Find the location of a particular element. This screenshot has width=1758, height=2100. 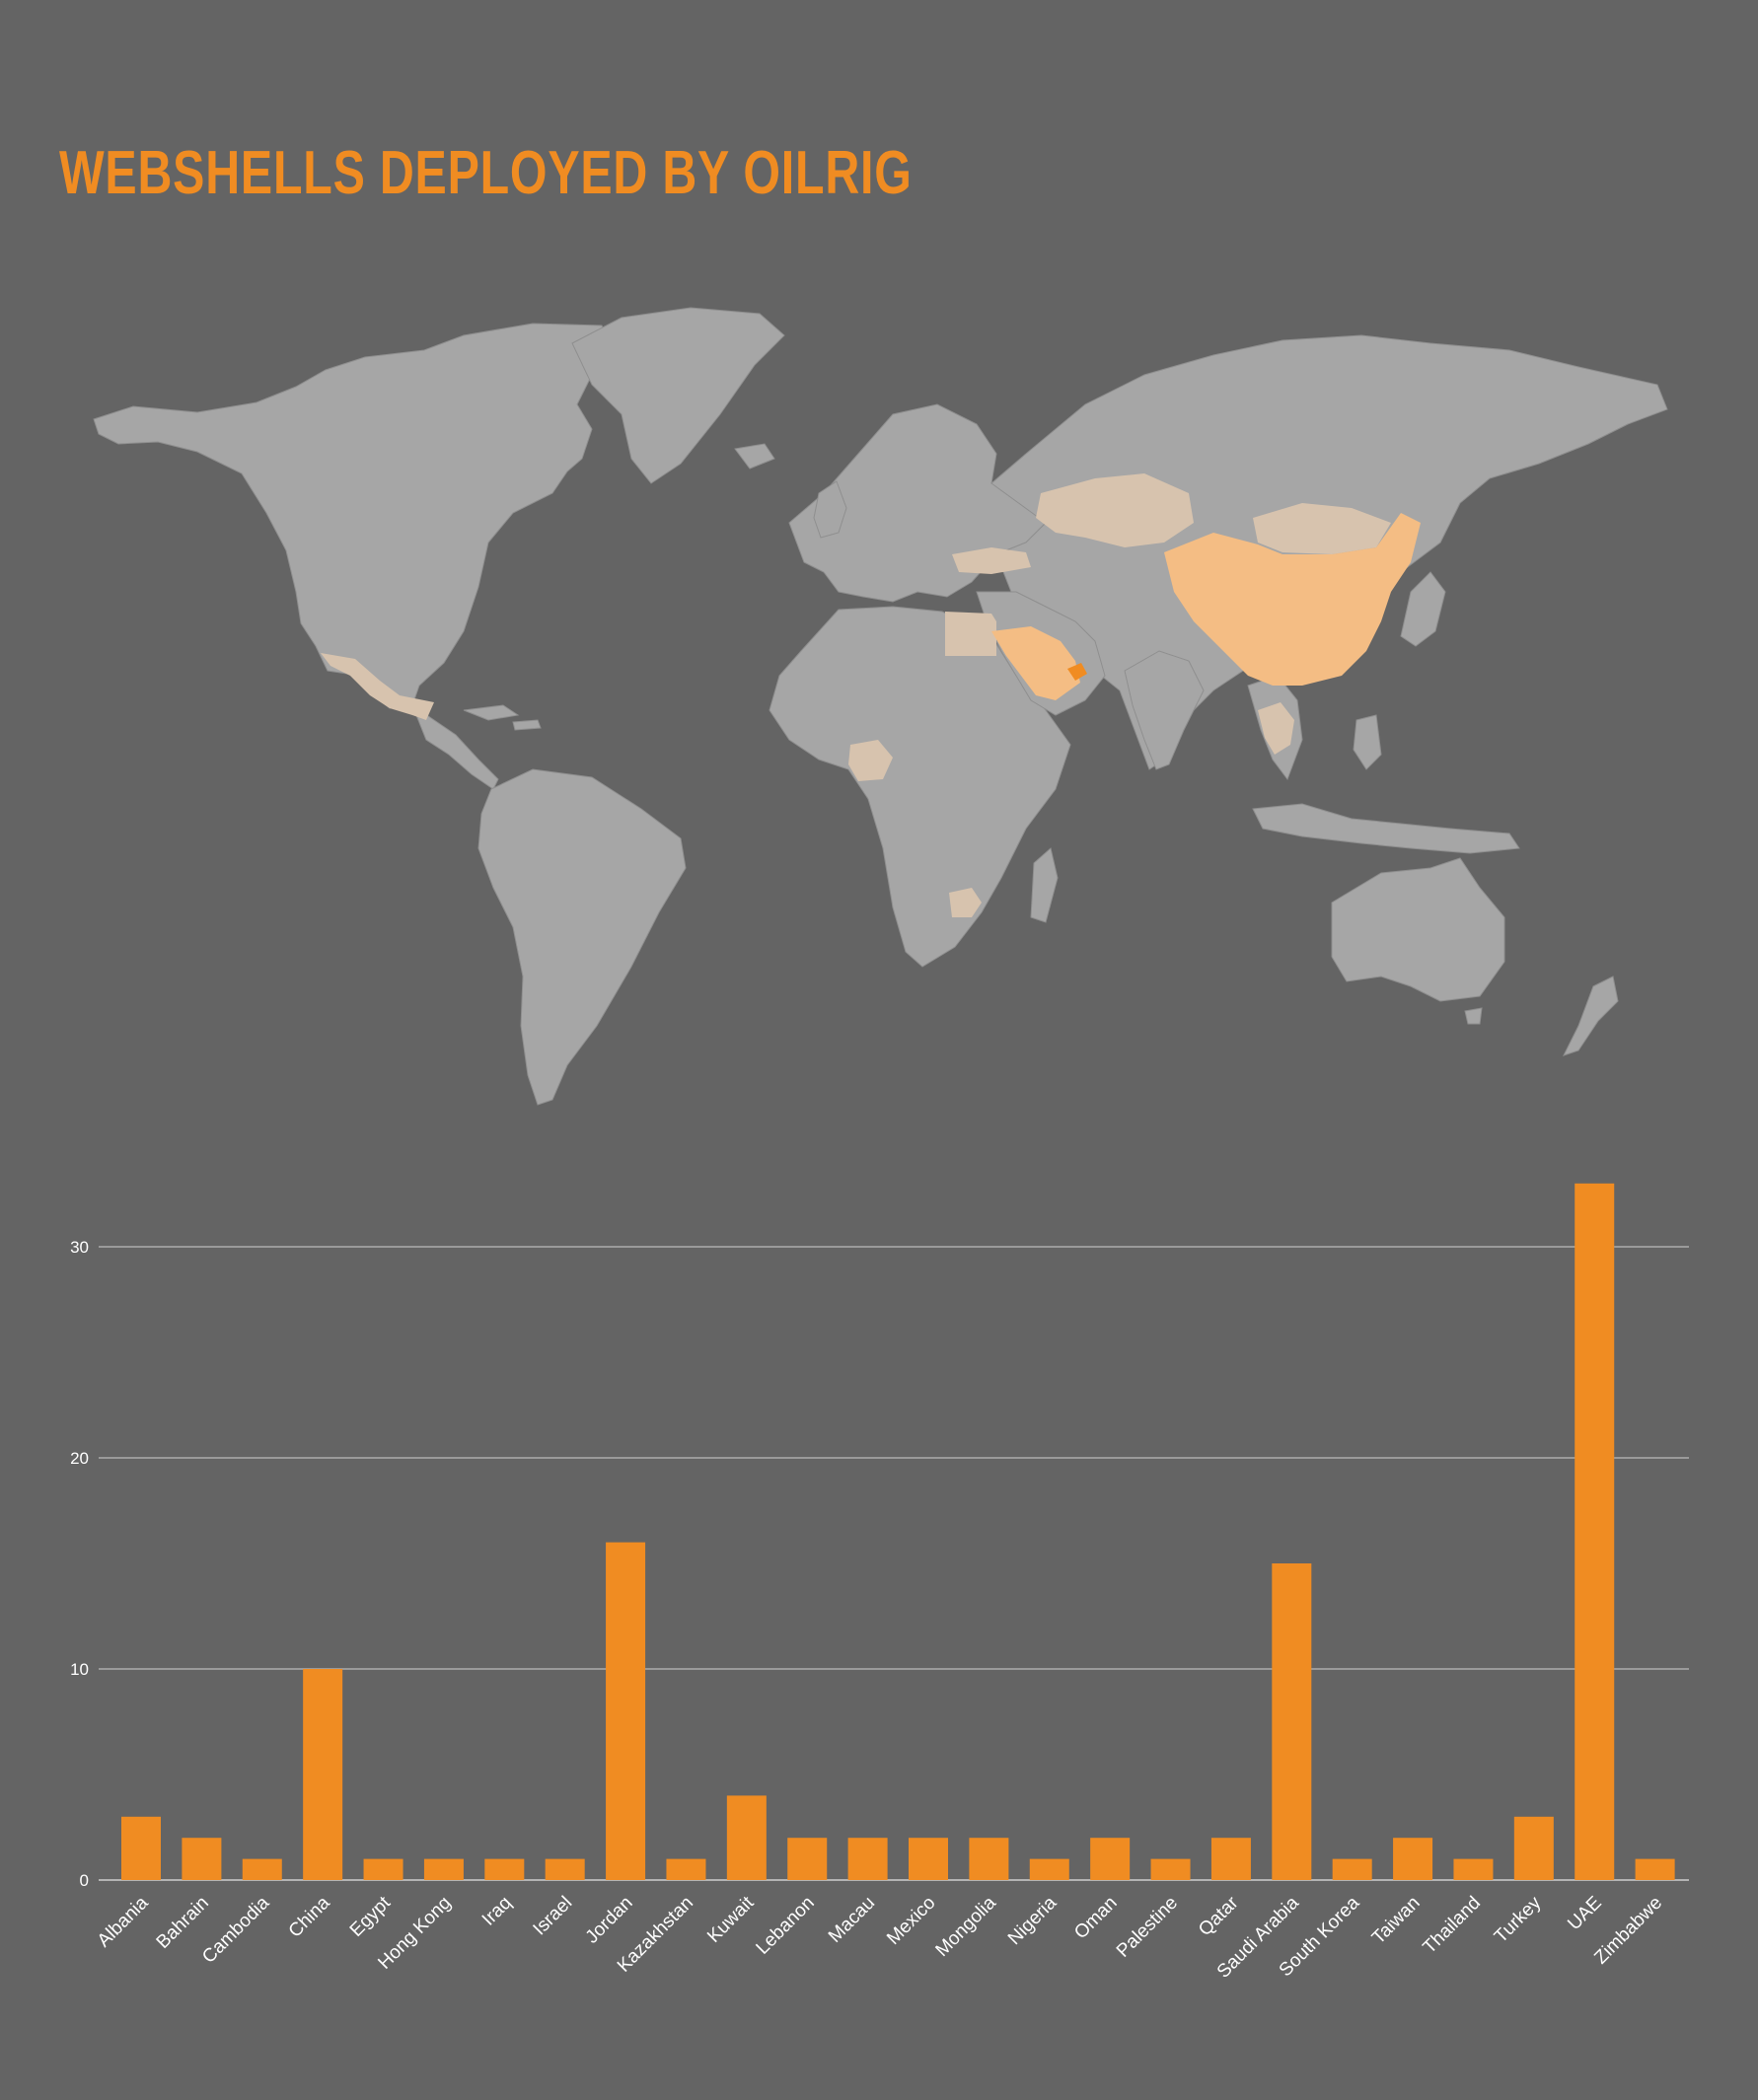

region-turkey is located at coordinates (991, 560).